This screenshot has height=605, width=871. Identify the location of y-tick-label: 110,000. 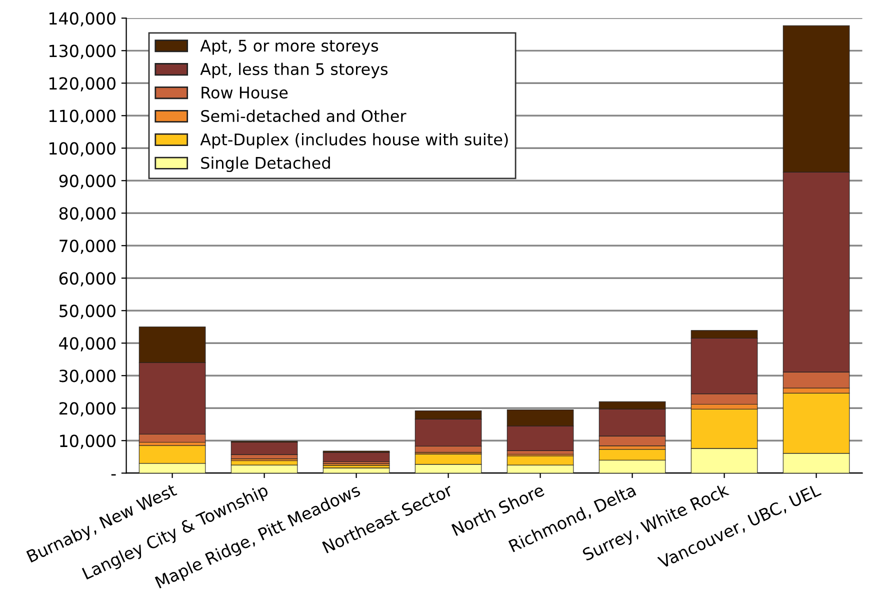
(82, 117).